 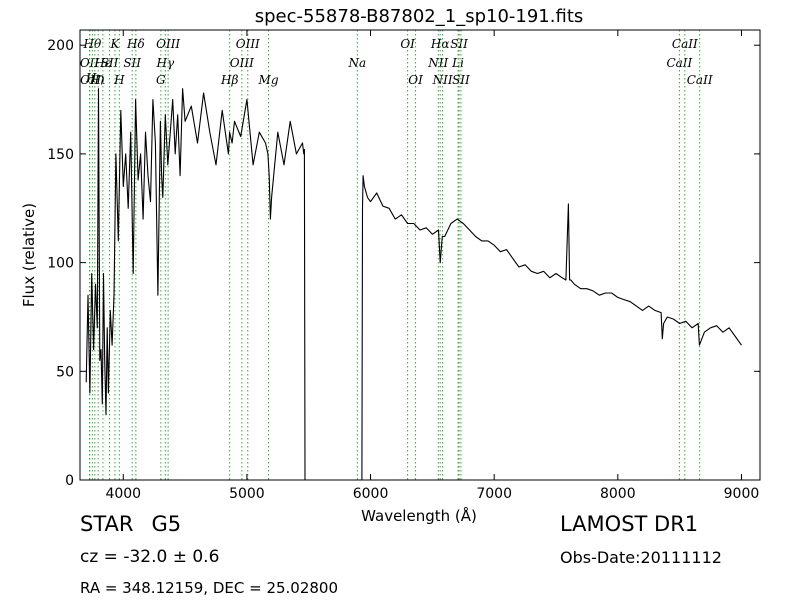 What do you see at coordinates (371, 494) in the screenshot?
I see `x-tick-label-2: 6000` at bounding box center [371, 494].